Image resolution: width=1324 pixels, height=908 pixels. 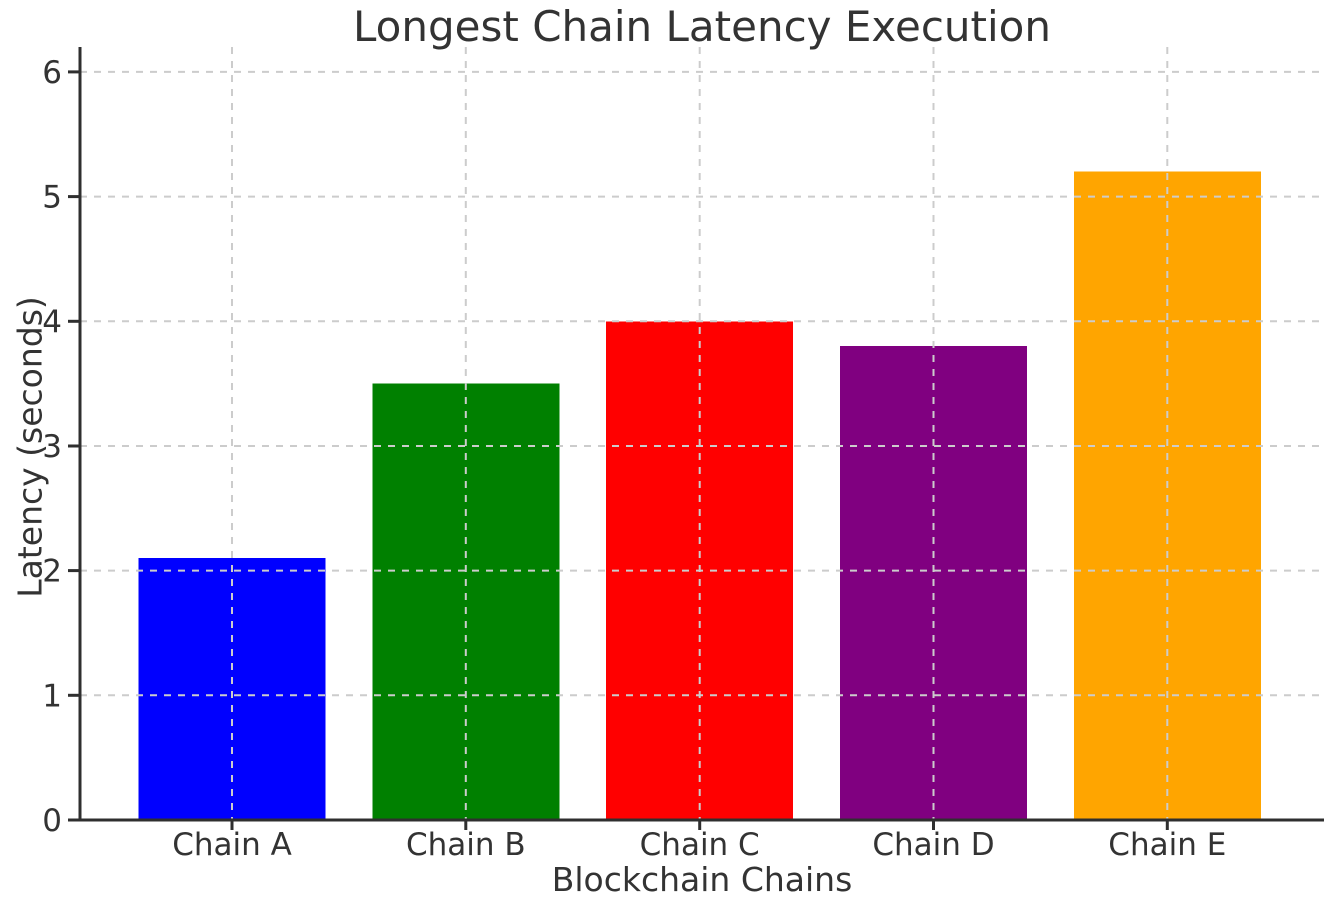 What do you see at coordinates (702, 26) in the screenshot?
I see `chart-title: Longest Chain Latency Execution` at bounding box center [702, 26].